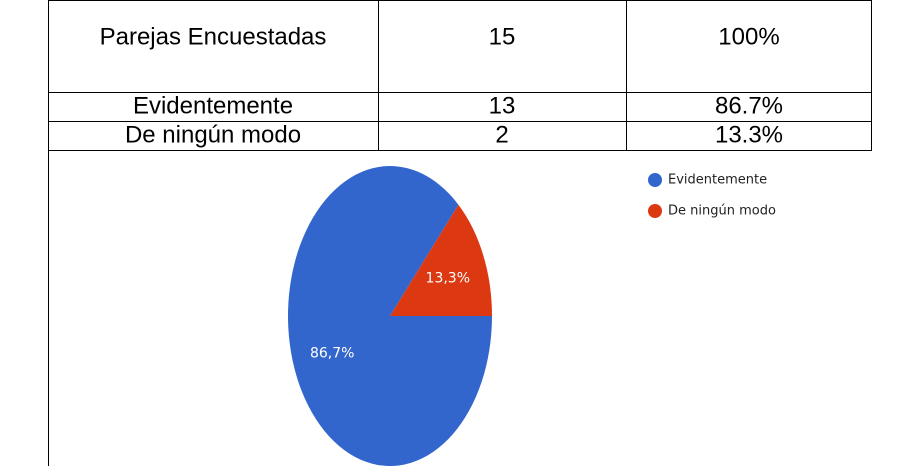 This screenshot has height=466, width=920. What do you see at coordinates (502, 36) in the screenshot?
I see `table-cell: 15` at bounding box center [502, 36].